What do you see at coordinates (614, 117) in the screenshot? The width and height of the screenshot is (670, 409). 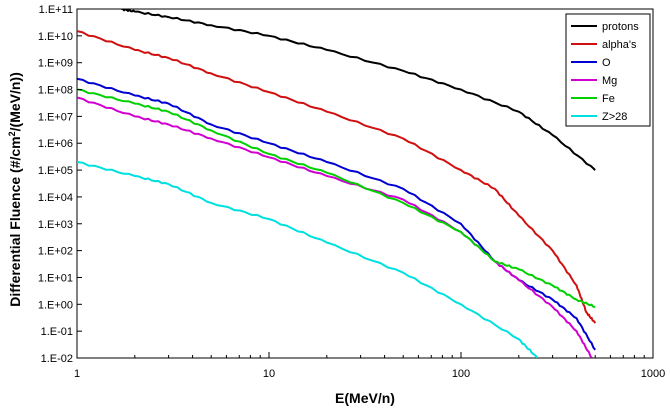 I see `legend-label: Z>28` at bounding box center [614, 117].